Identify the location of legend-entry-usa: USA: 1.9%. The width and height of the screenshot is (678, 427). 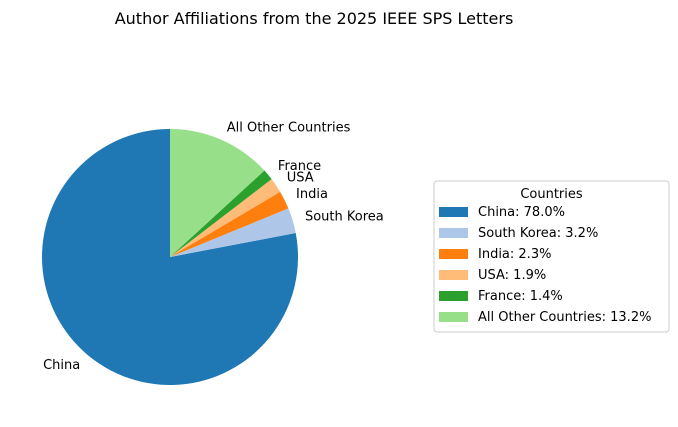
(512, 275).